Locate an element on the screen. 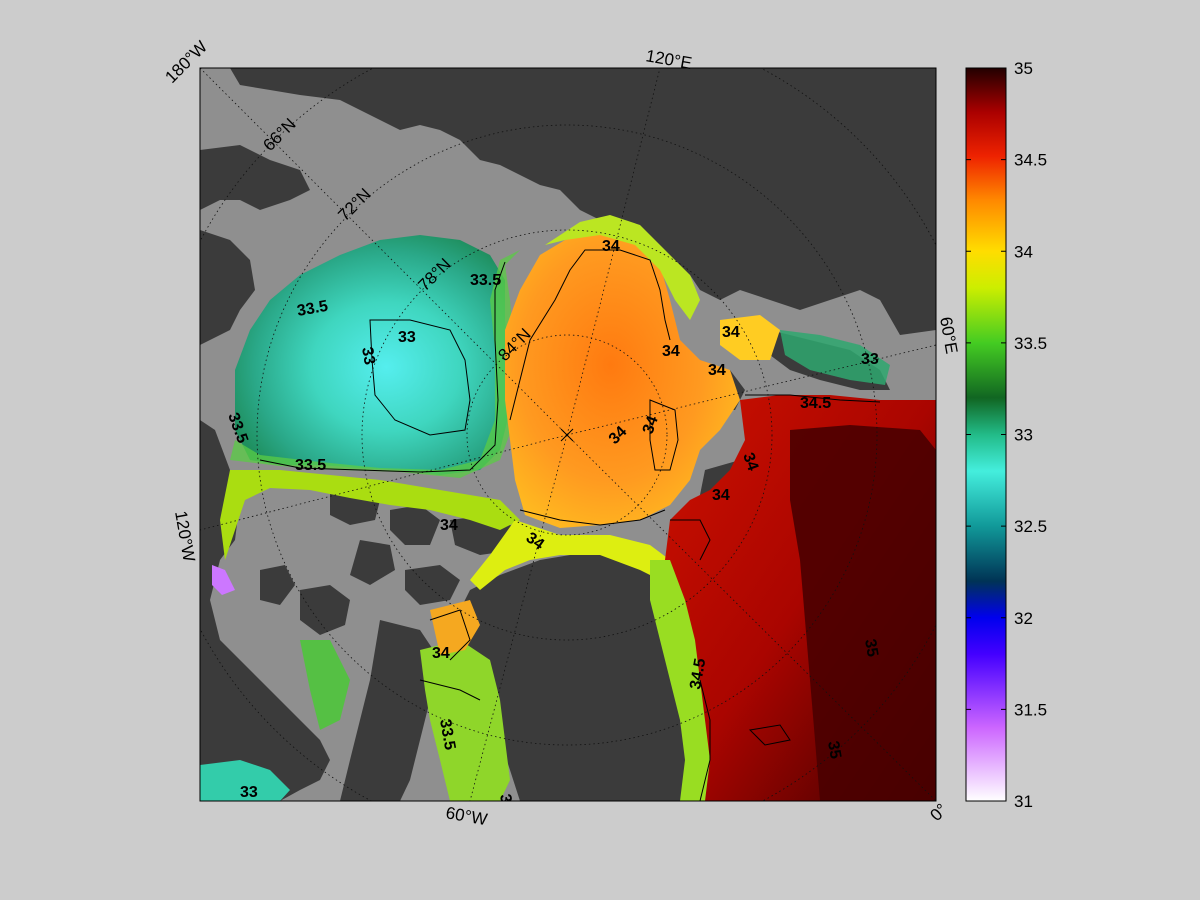  colorbar-tick-label: 33.5 is located at coordinates (1030, 343).